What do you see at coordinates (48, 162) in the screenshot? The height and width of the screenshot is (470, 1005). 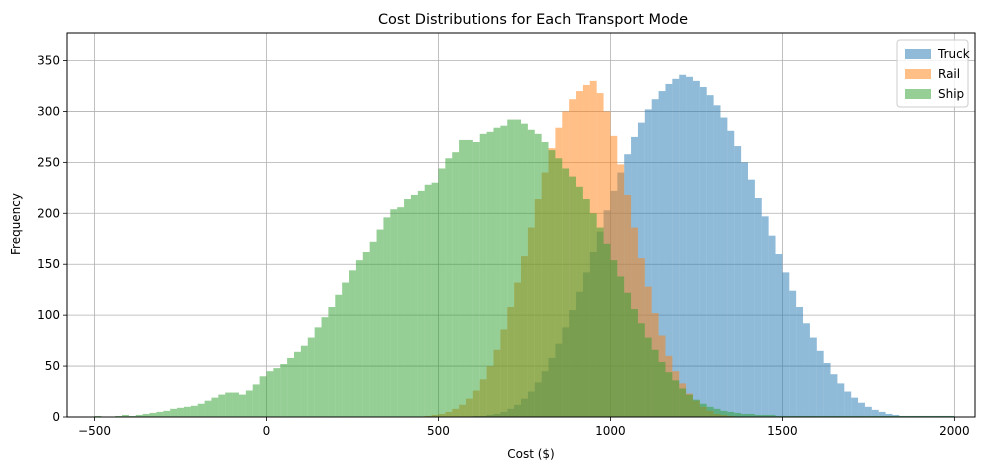 I see `y-tick-label: 250` at bounding box center [48, 162].